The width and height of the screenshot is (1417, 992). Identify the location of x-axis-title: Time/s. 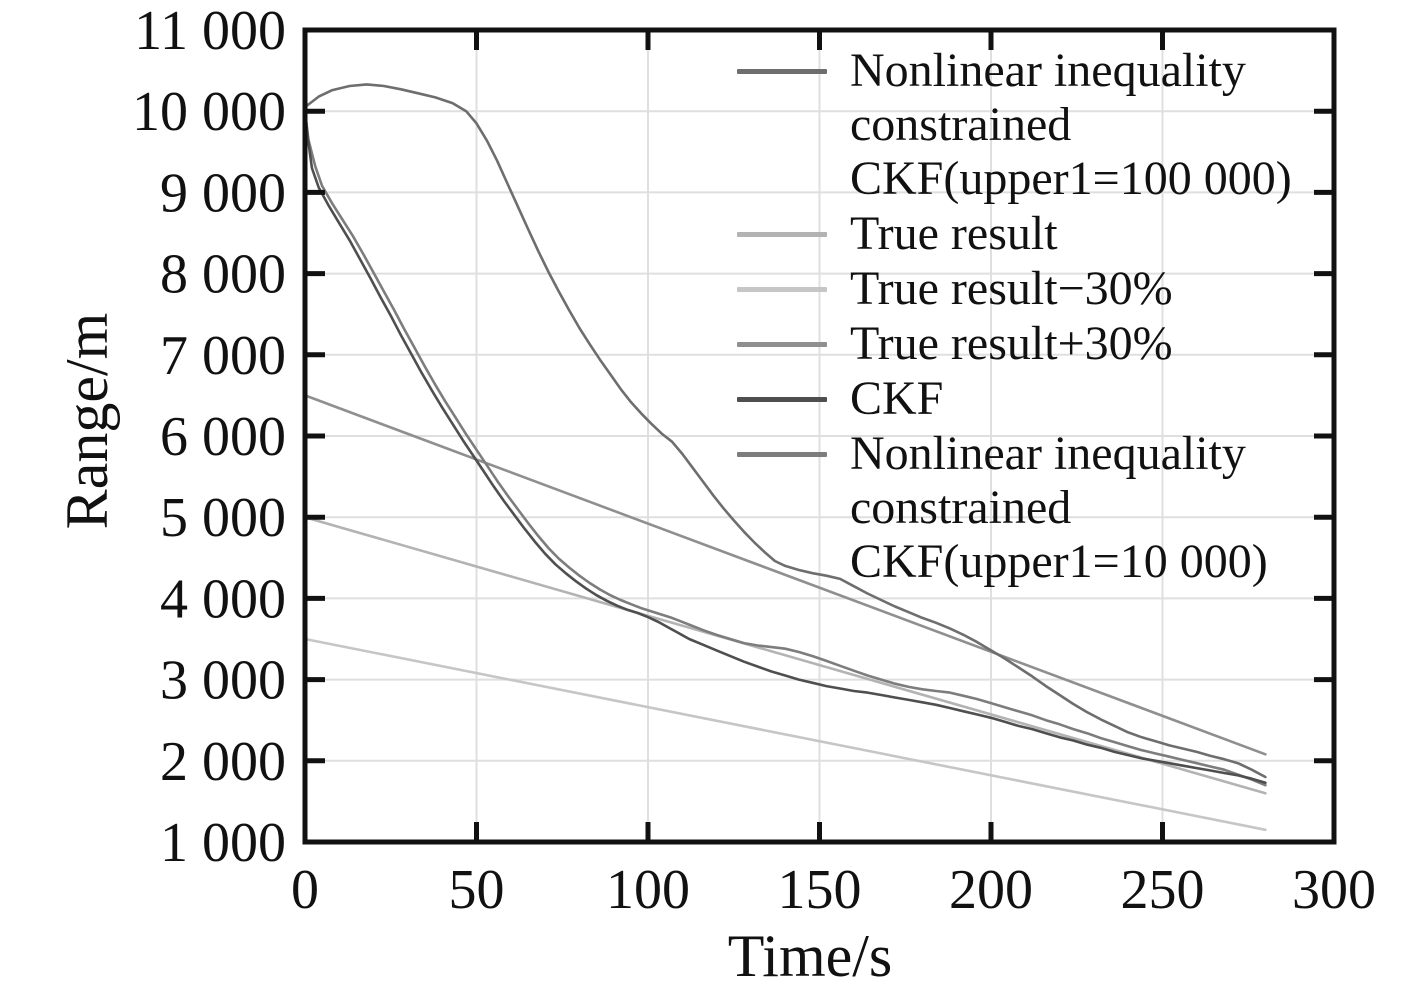
(810, 956).